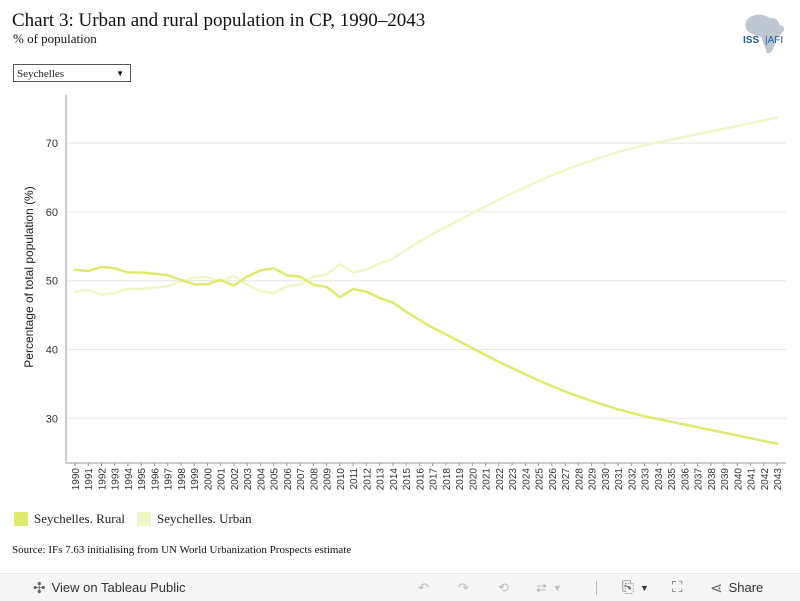 The width and height of the screenshot is (800, 601). Describe the element at coordinates (52, 213) in the screenshot. I see `y-tick-label: 60` at that location.